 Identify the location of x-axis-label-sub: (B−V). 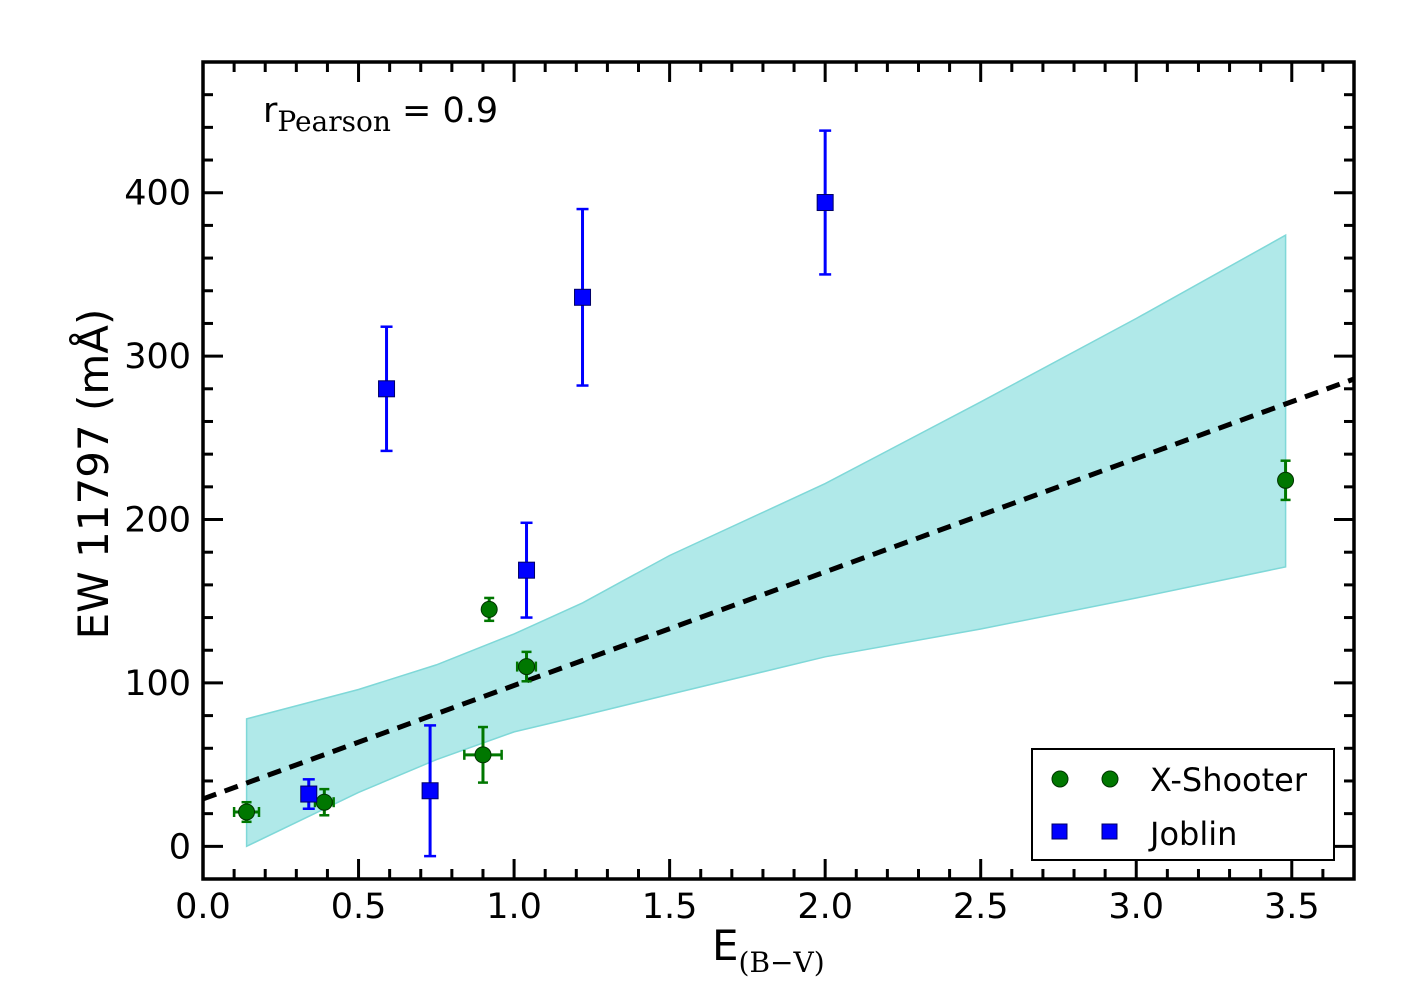
(782, 962).